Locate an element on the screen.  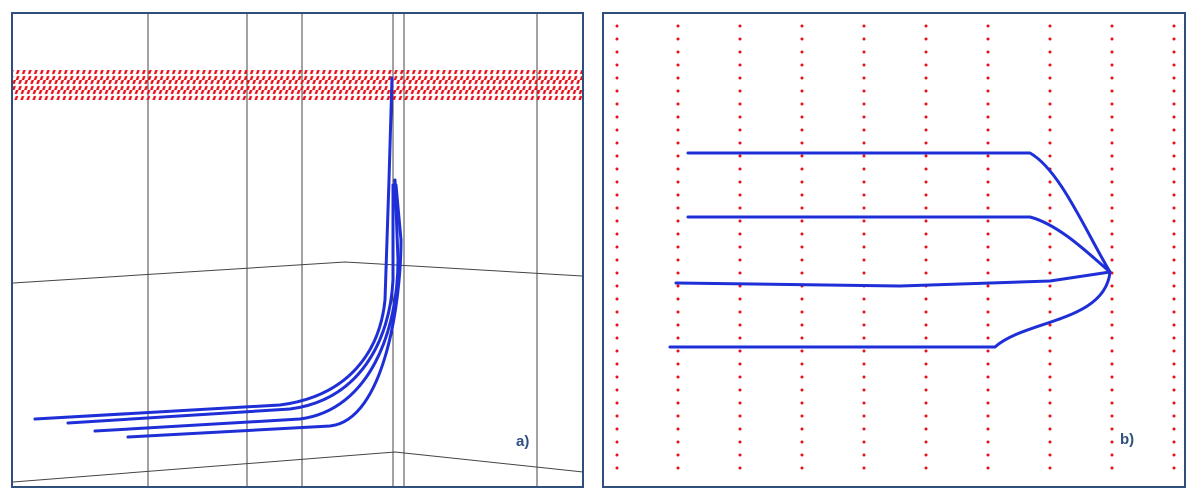
well-paths is located at coordinates (890, 250).